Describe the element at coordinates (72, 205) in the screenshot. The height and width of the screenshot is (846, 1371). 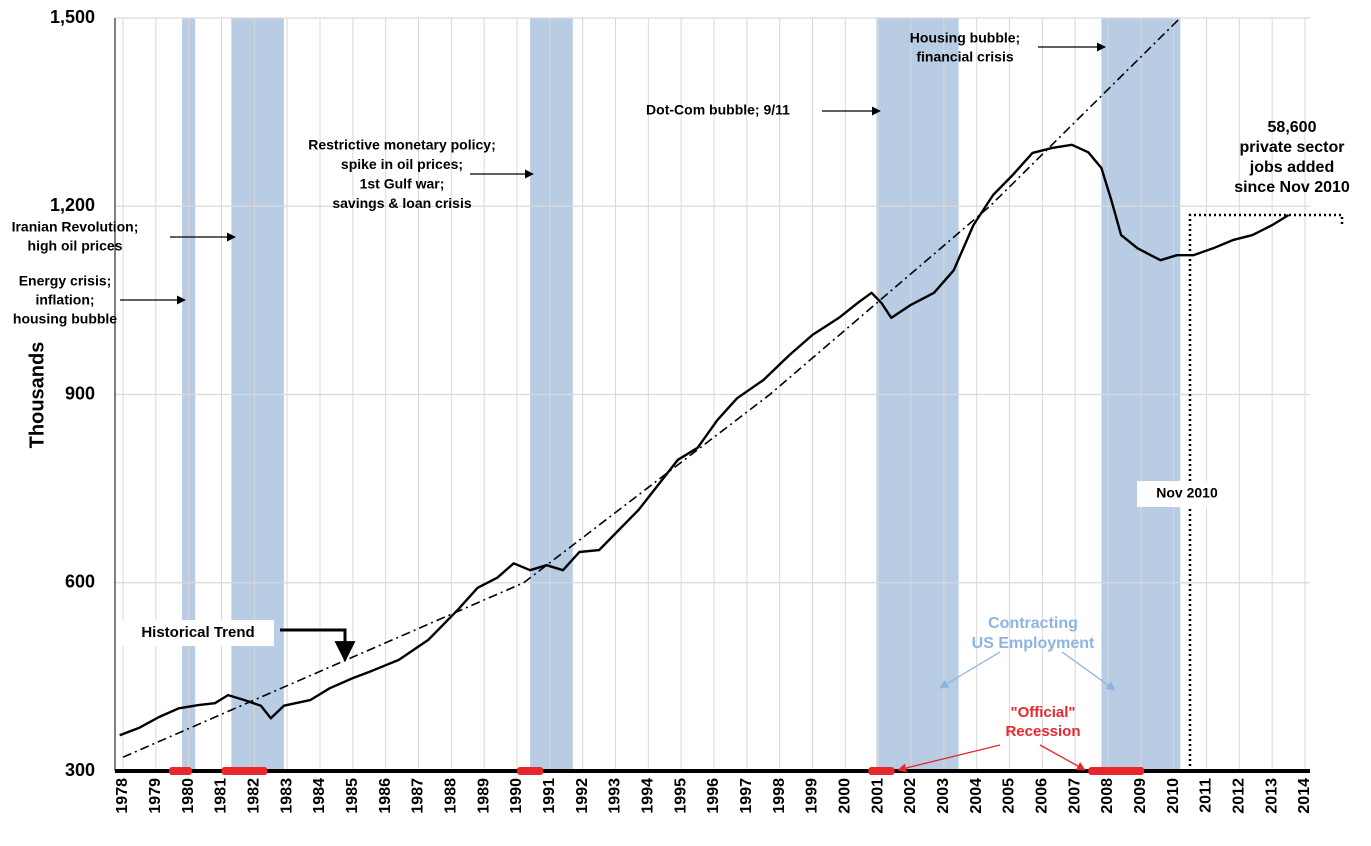
I see `y-tick-label: 1,200` at that location.